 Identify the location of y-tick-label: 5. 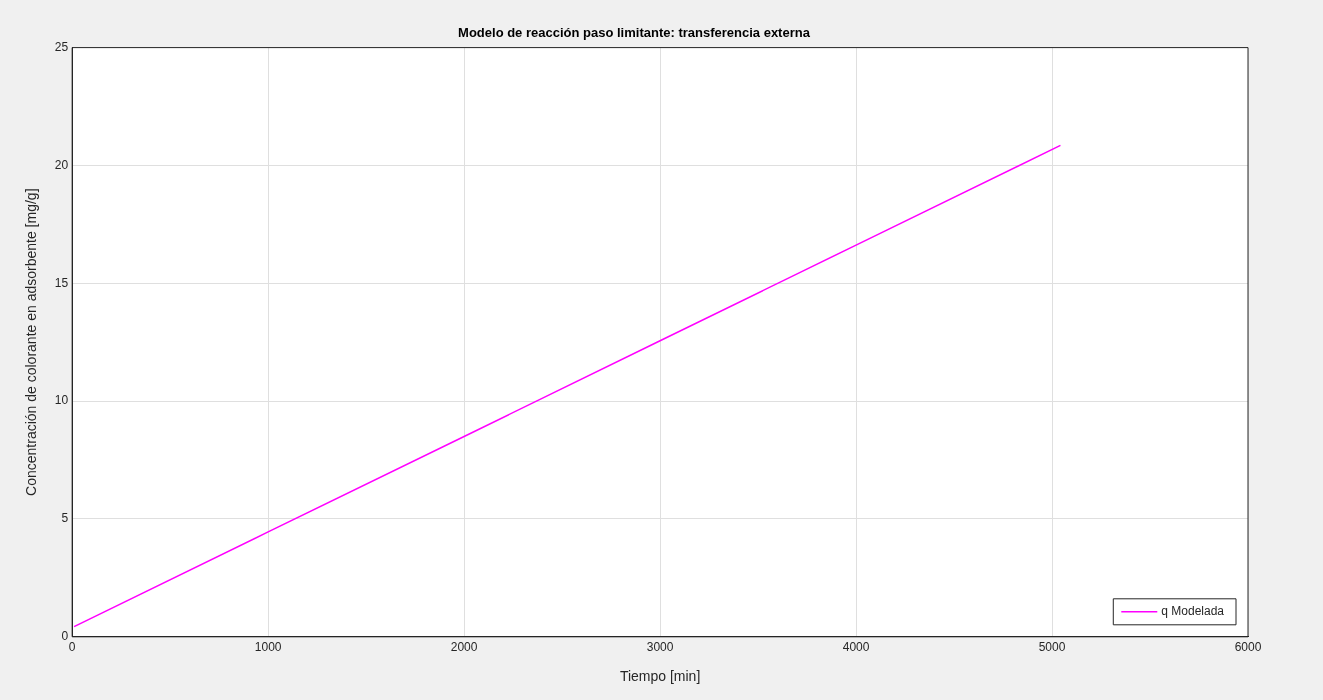
(65, 518).